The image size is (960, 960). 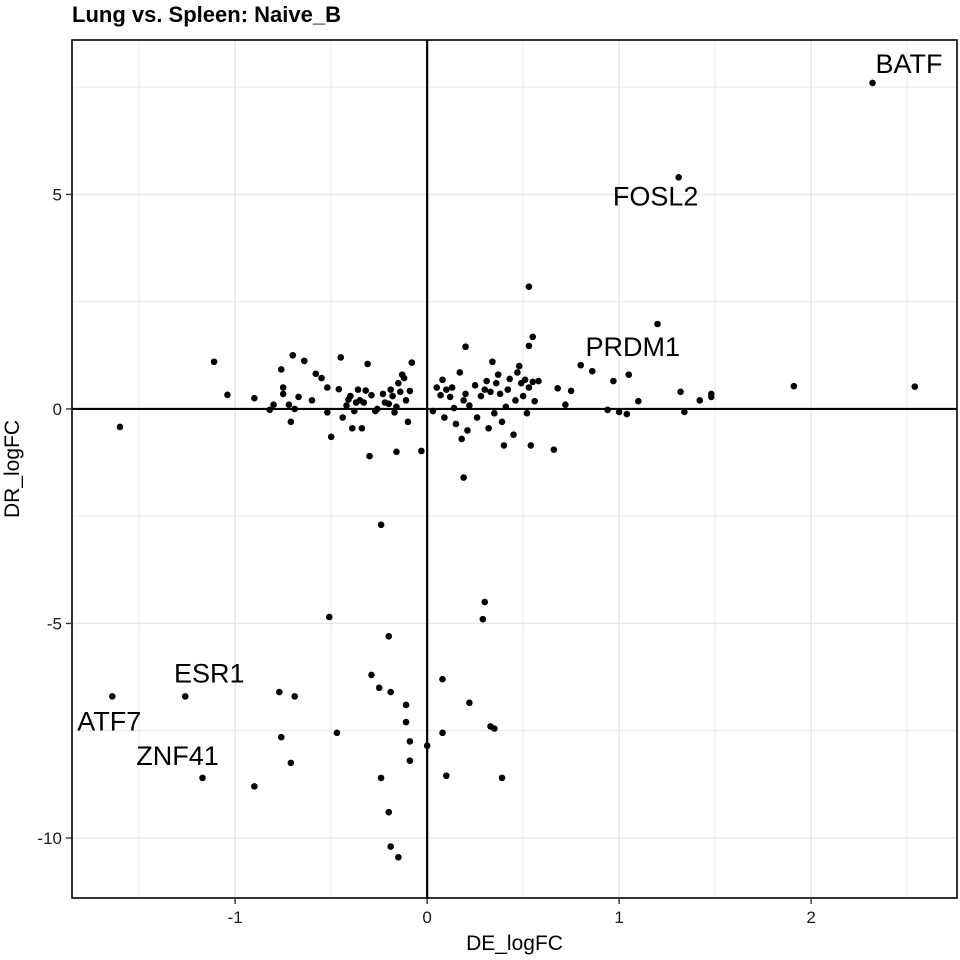 What do you see at coordinates (514, 943) in the screenshot?
I see `x-axis-title: DE_logFC` at bounding box center [514, 943].